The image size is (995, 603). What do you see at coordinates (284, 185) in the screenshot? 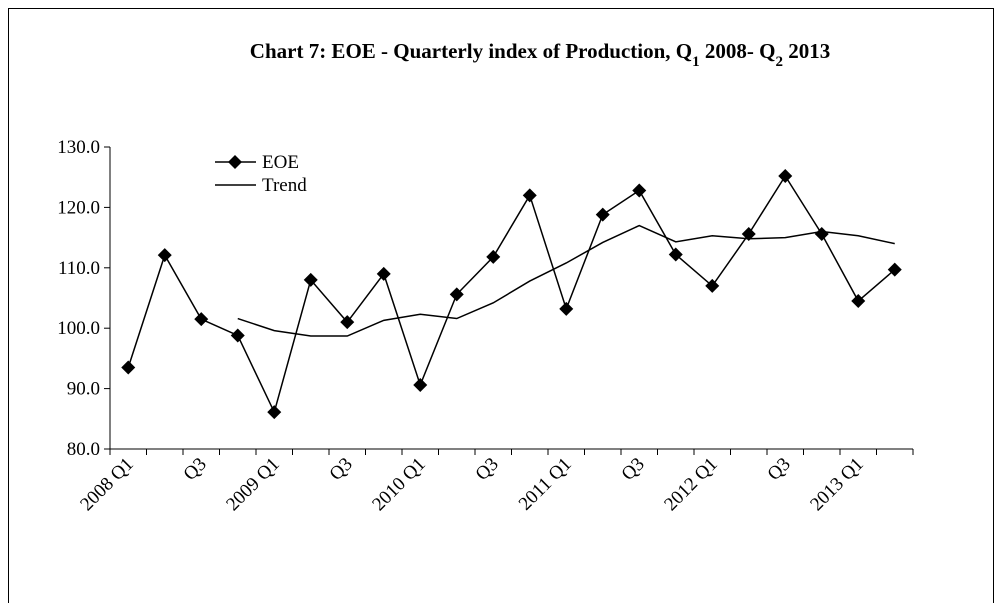
I see `legend-label: Trend` at bounding box center [284, 185].